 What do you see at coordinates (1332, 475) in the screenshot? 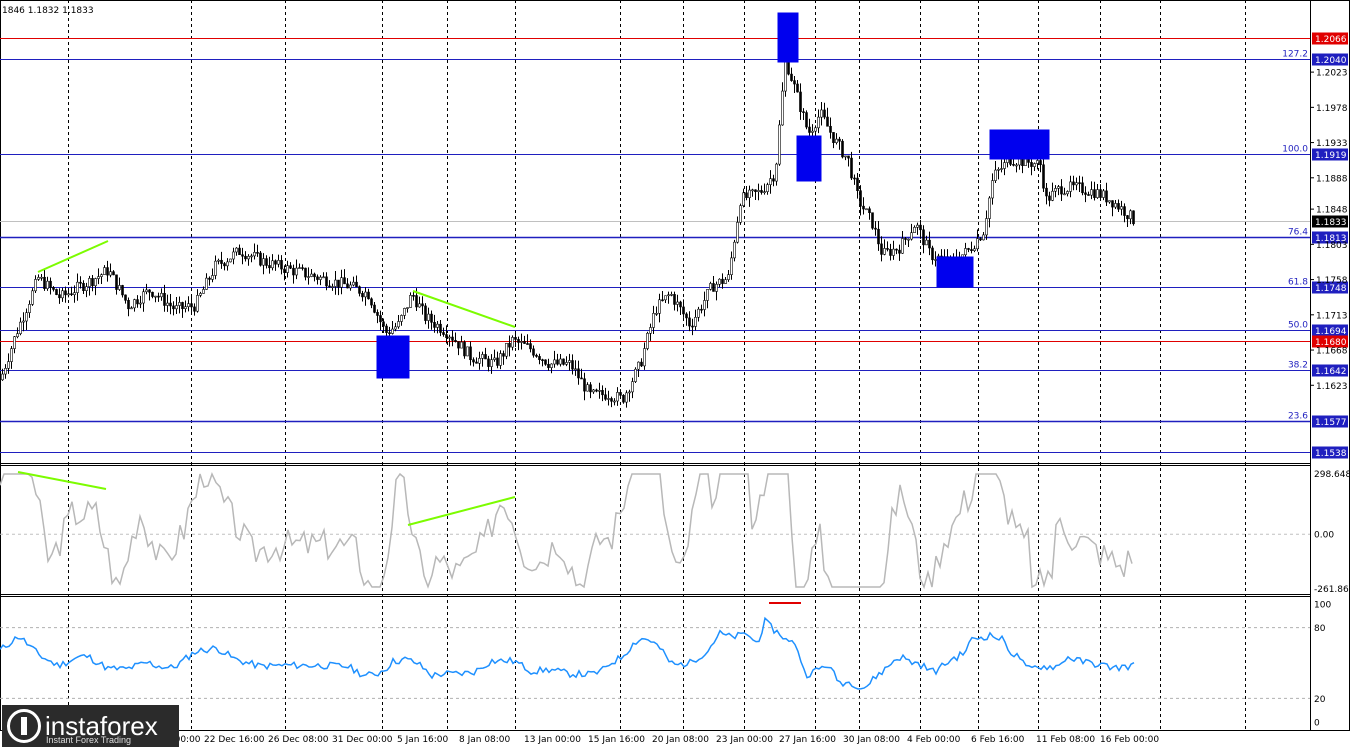
I see `cci-tick-label: 298.6486` at bounding box center [1332, 475].